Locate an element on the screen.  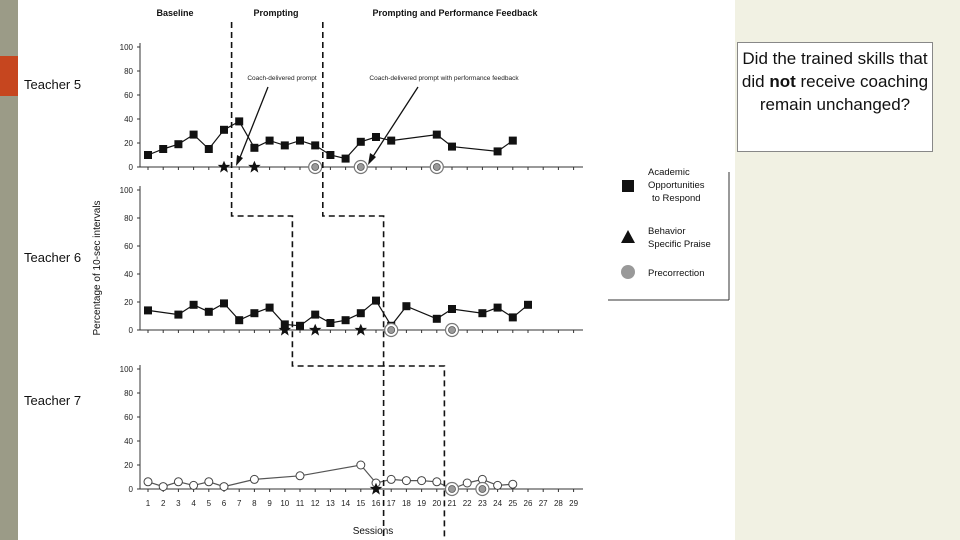
x-tick-label: 6 is located at coordinates (224, 503).